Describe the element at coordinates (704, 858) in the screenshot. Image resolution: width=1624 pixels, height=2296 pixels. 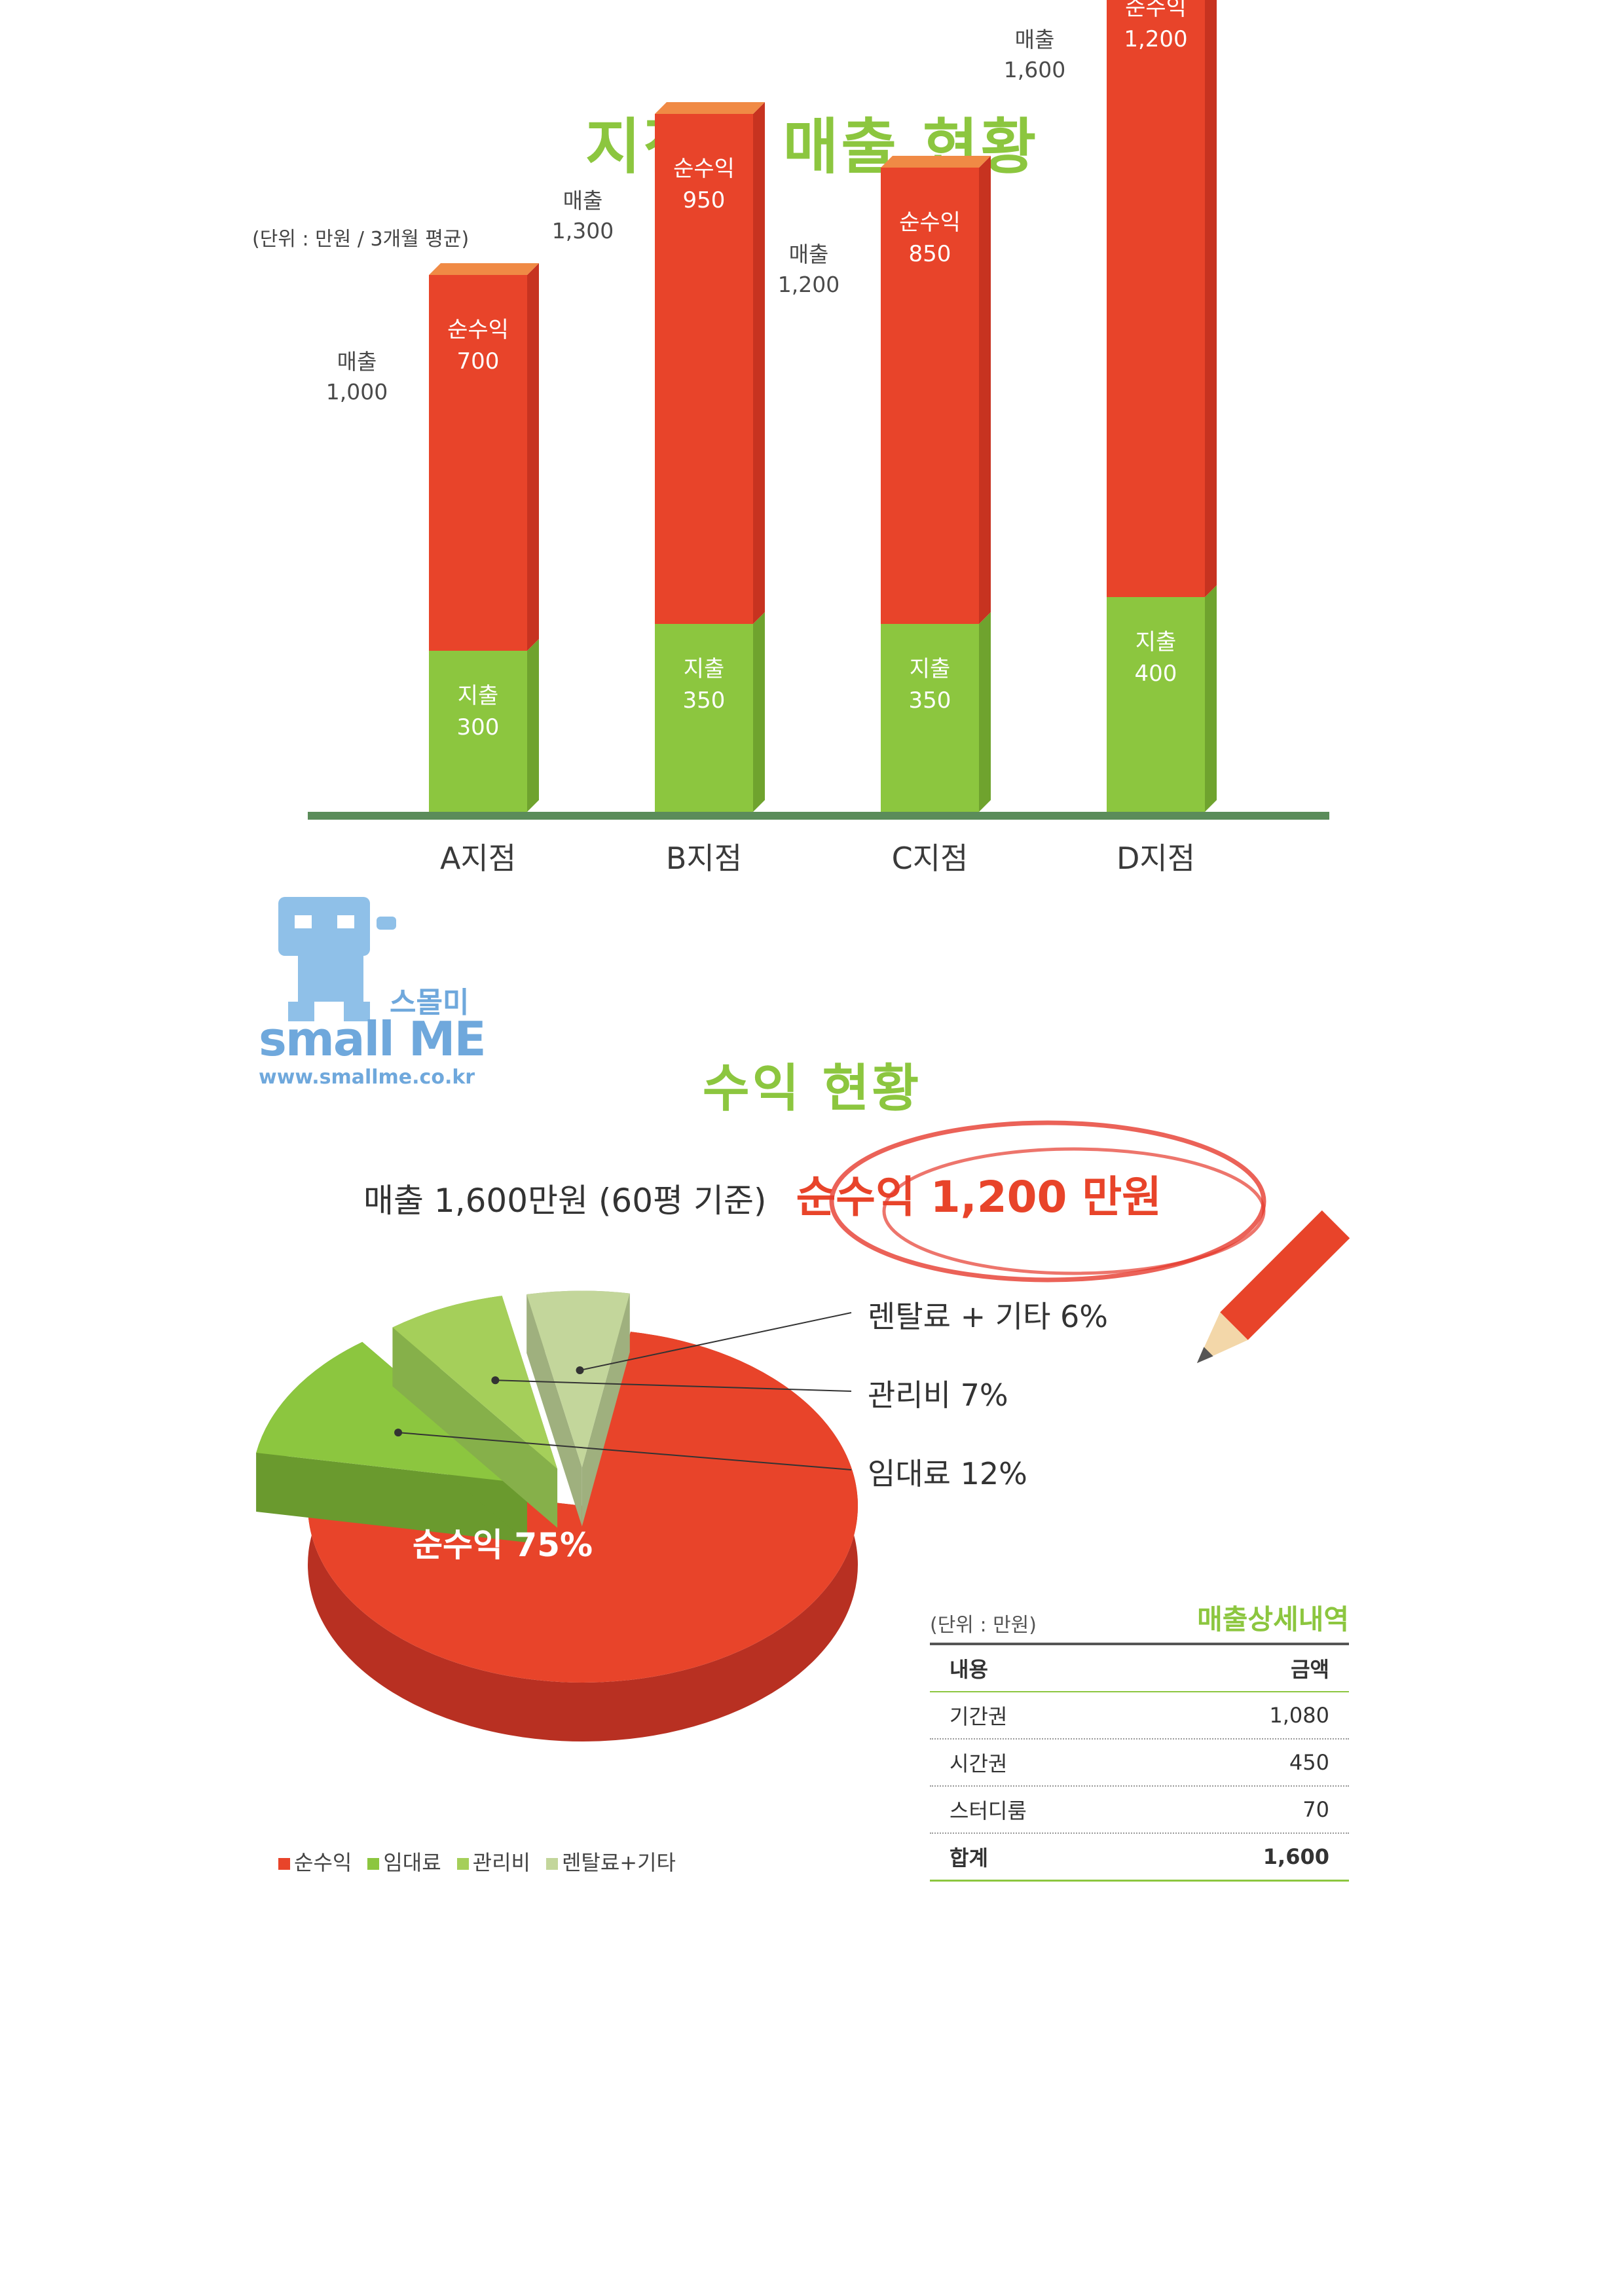
I see `category-label: B지점` at that location.